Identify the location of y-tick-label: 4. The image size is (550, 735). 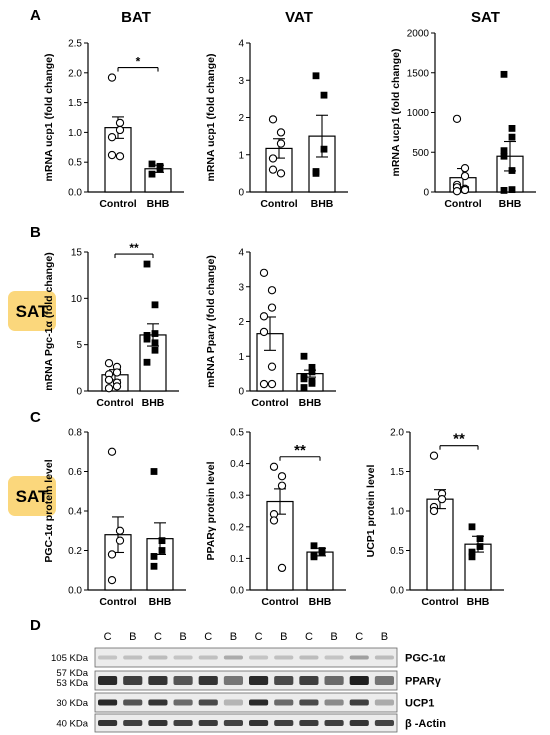
(241, 253).